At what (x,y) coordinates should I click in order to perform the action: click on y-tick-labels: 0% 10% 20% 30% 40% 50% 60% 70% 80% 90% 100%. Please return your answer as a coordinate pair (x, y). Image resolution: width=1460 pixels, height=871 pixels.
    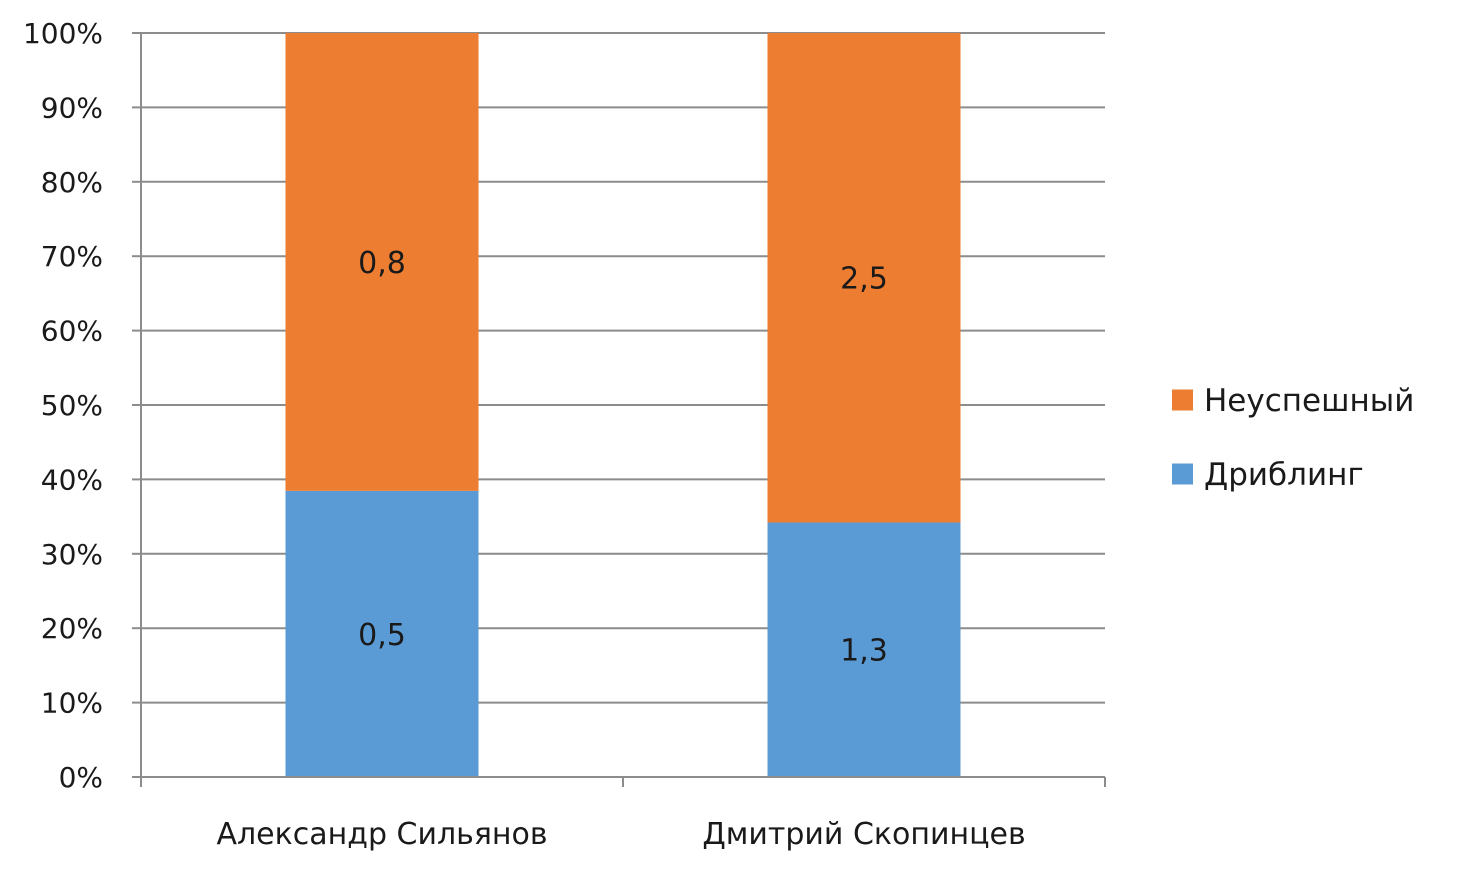
    Looking at the image, I should click on (63, 405).